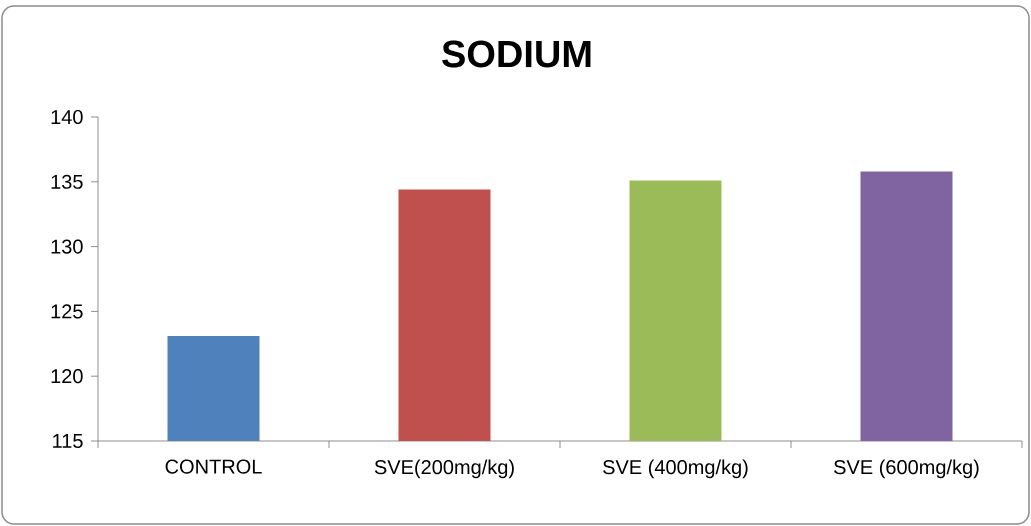 Image resolution: width=1031 pixels, height=526 pixels. What do you see at coordinates (213, 466) in the screenshot?
I see `x-tick-label: CONTROL` at bounding box center [213, 466].